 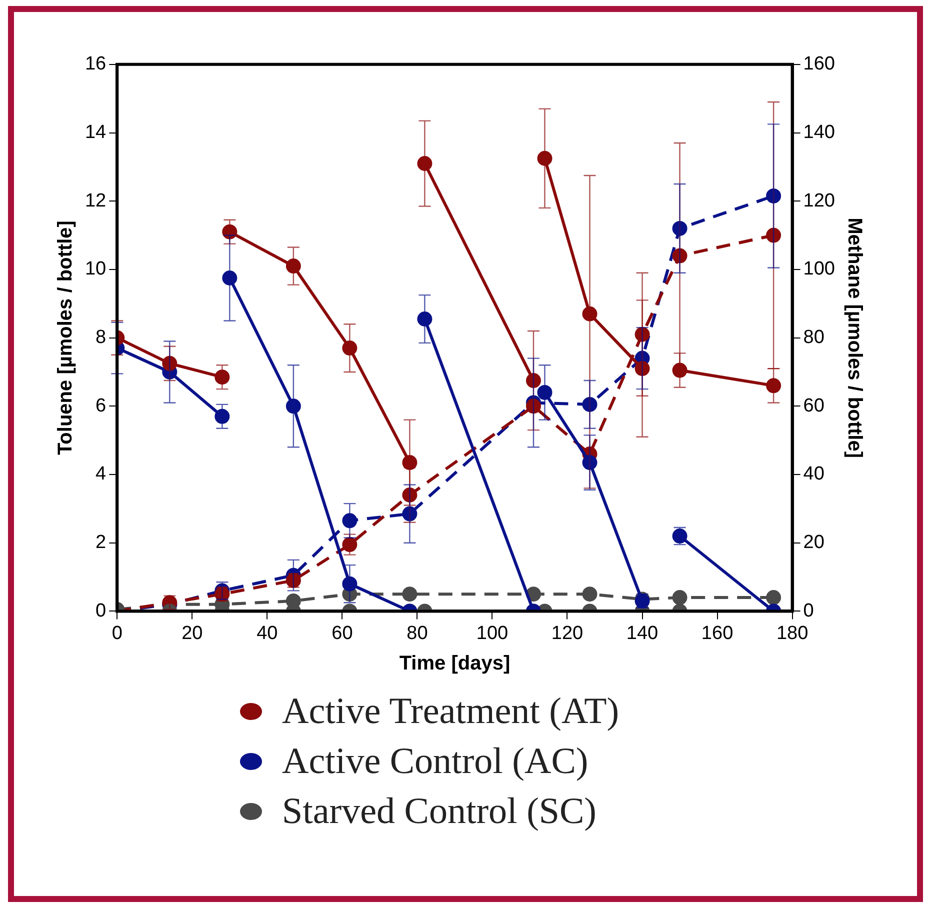 What do you see at coordinates (101, 337) in the screenshot?
I see `y-tick-label: 8` at bounding box center [101, 337].